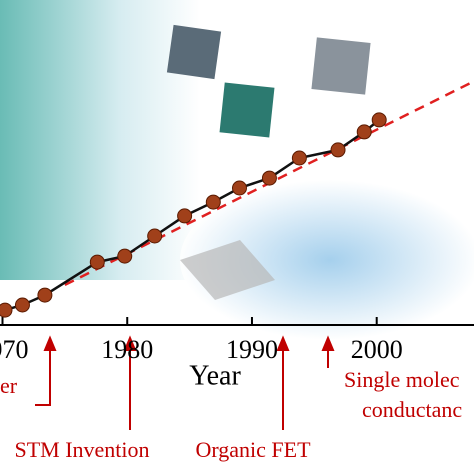 The height and width of the screenshot is (474, 474). Describe the element at coordinates (127, 349) in the screenshot. I see `x-tick-label: 1980` at that location.